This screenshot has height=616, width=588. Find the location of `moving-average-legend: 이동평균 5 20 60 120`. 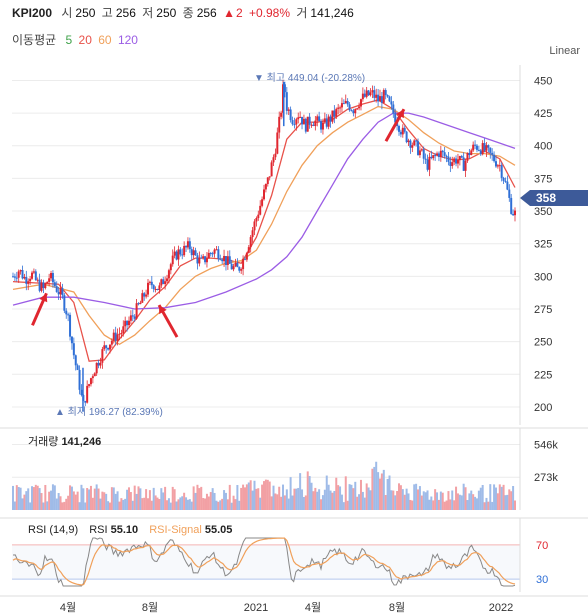

moving-average-legend: 이동평균 5 20 60 120 is located at coordinates (76, 39).